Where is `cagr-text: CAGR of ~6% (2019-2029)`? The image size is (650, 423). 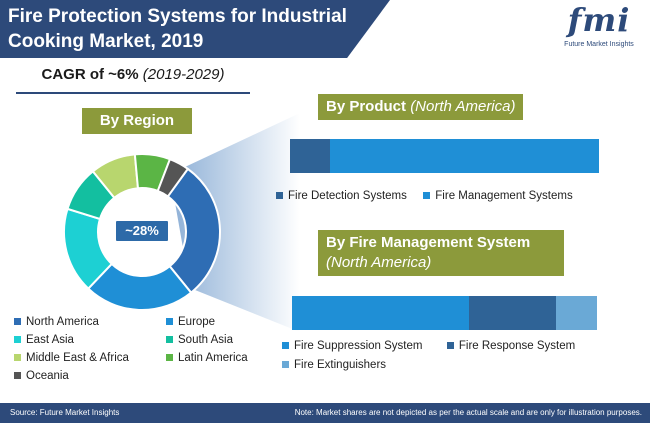
cagr-text: CAGR of ~6% (2019-2029) is located at coordinates (133, 74).